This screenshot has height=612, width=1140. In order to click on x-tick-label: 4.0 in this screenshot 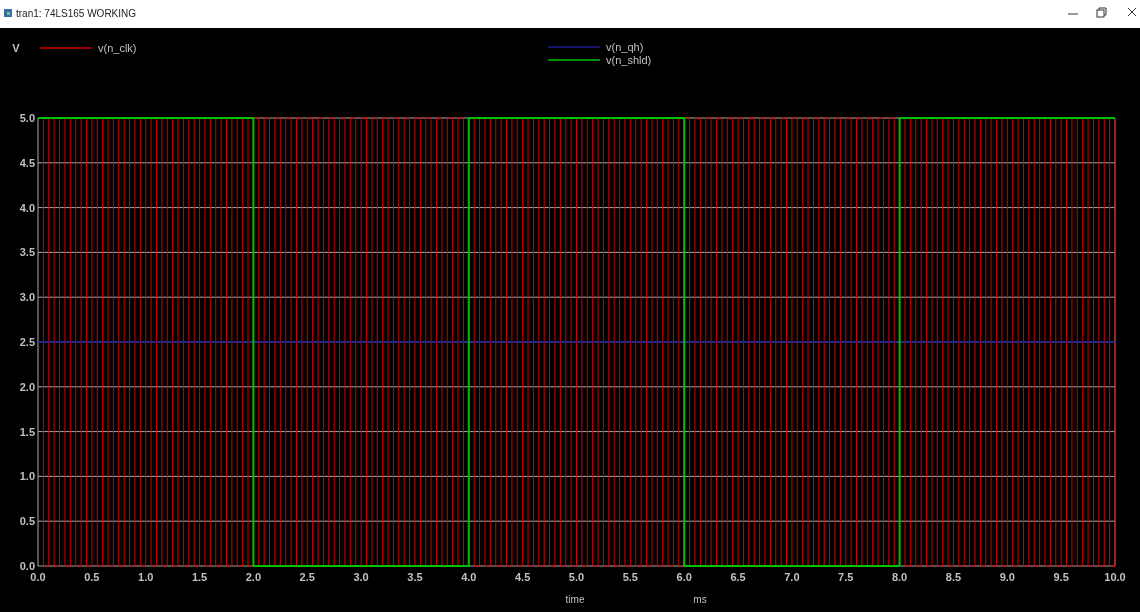, I will do `click(469, 577)`.